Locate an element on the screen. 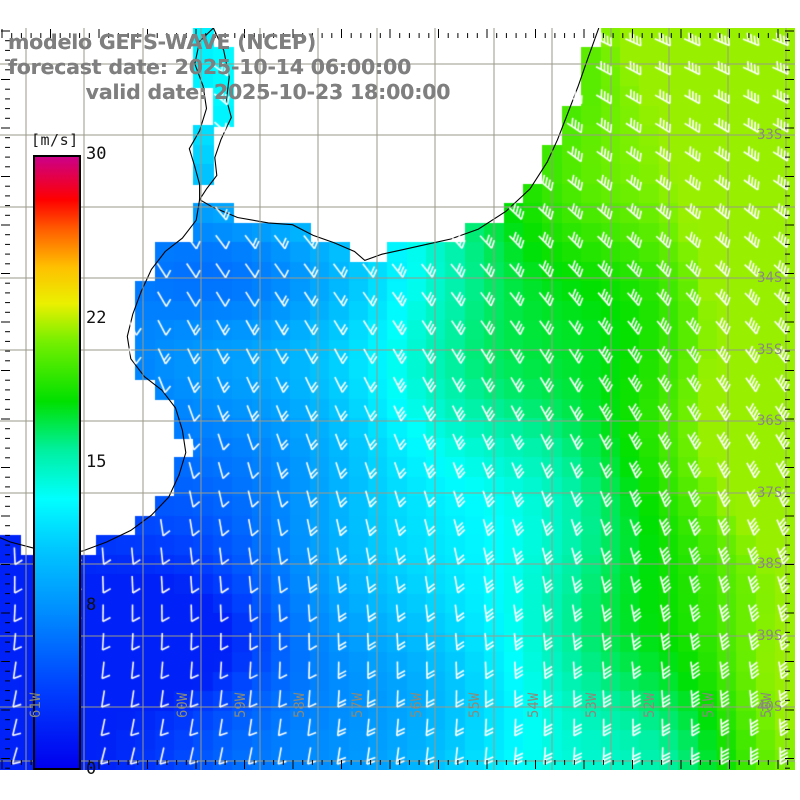 The image size is (800, 800). lat-label-34S: 34S is located at coordinates (770, 278).